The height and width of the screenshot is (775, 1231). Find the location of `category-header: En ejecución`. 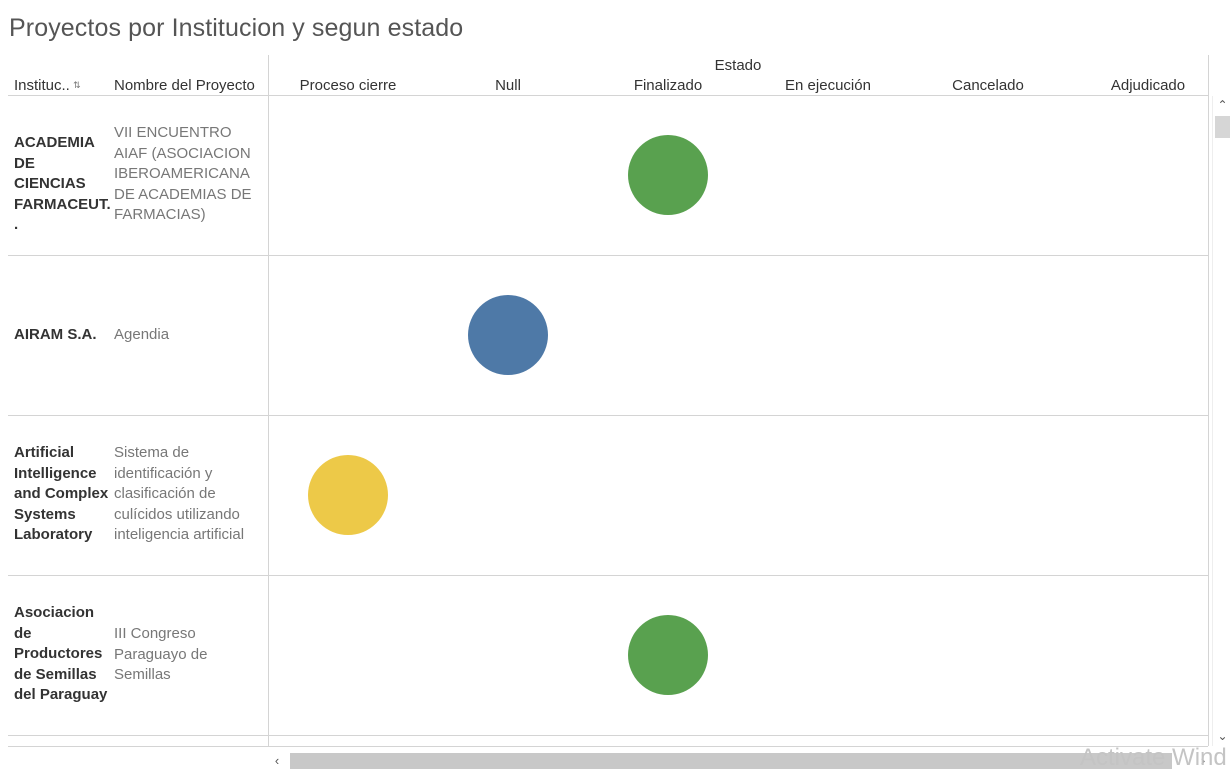

category-header: En ejecución is located at coordinates (828, 85).